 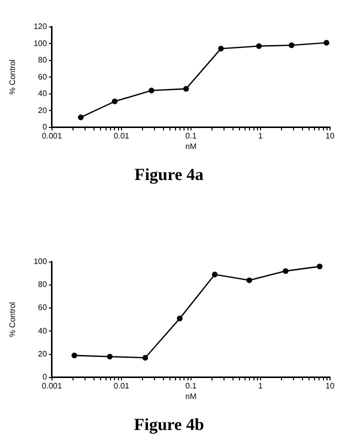 What do you see at coordinates (169, 174) in the screenshot?
I see `text: Figure 4a` at bounding box center [169, 174].